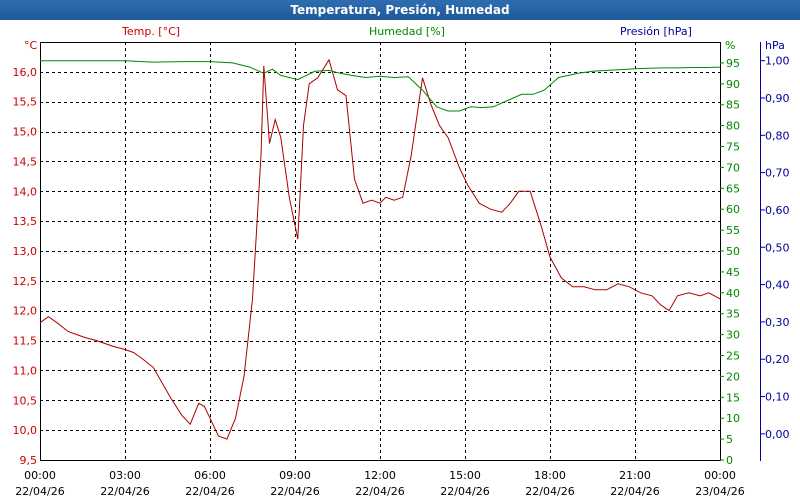  What do you see at coordinates (25, 341) in the screenshot?
I see `temp-tick-label: 11,5` at bounding box center [25, 341].